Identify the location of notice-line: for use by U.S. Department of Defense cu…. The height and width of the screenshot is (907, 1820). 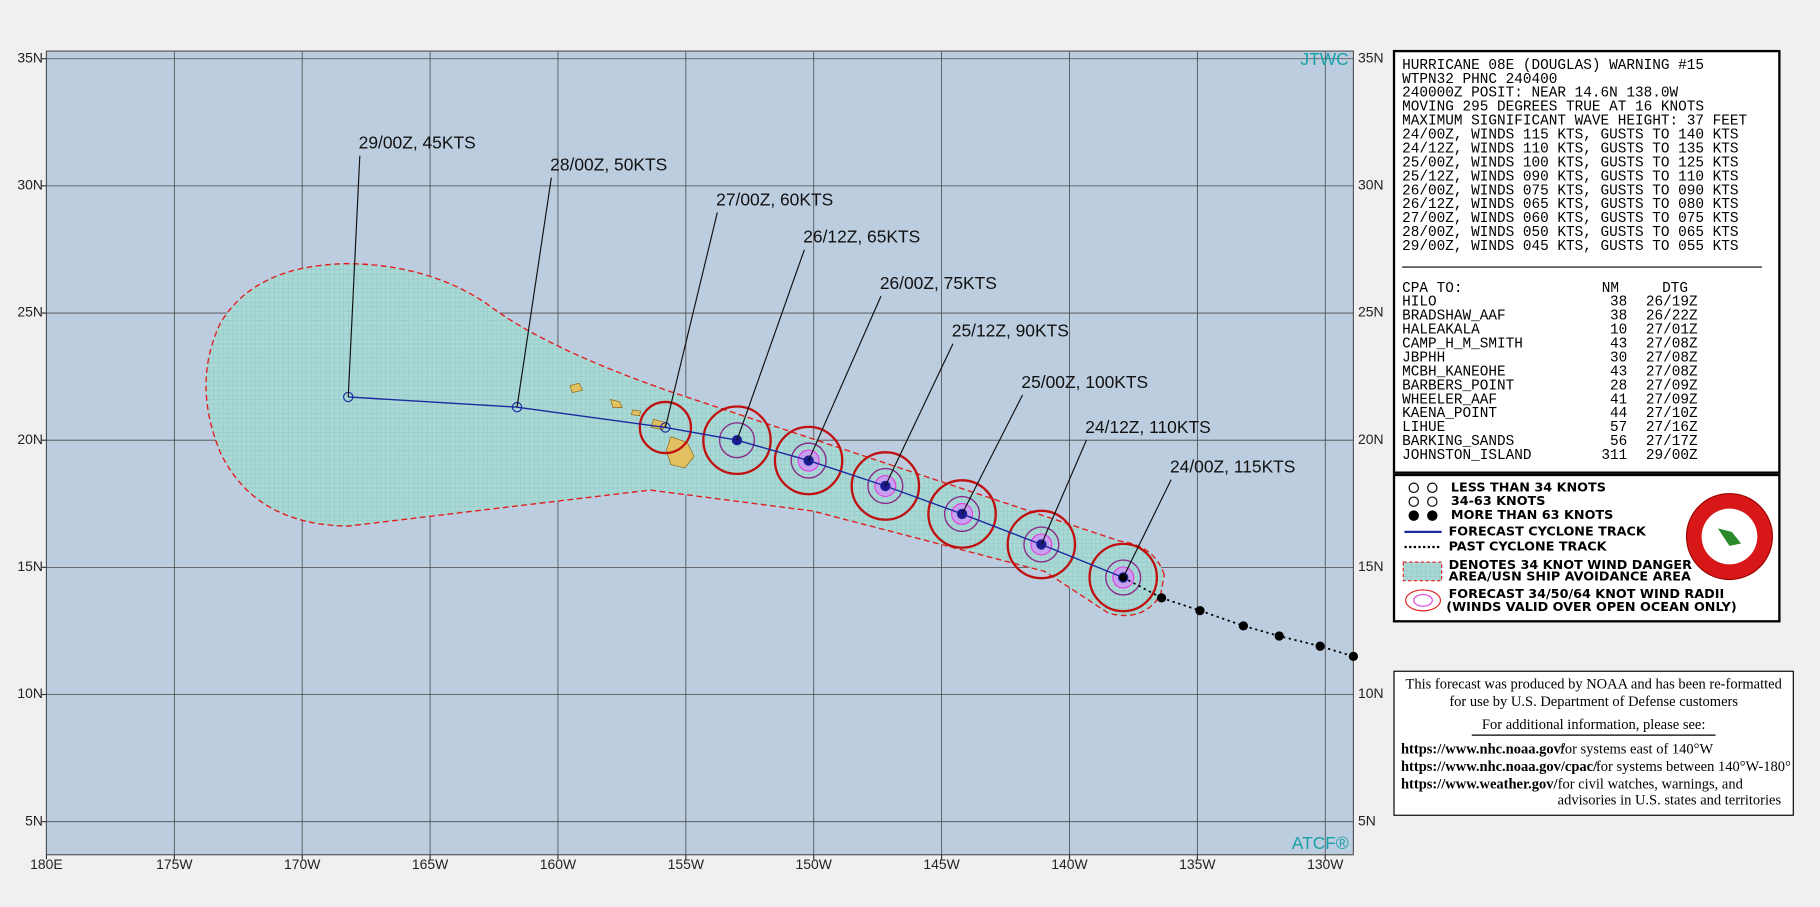
(1593, 702).